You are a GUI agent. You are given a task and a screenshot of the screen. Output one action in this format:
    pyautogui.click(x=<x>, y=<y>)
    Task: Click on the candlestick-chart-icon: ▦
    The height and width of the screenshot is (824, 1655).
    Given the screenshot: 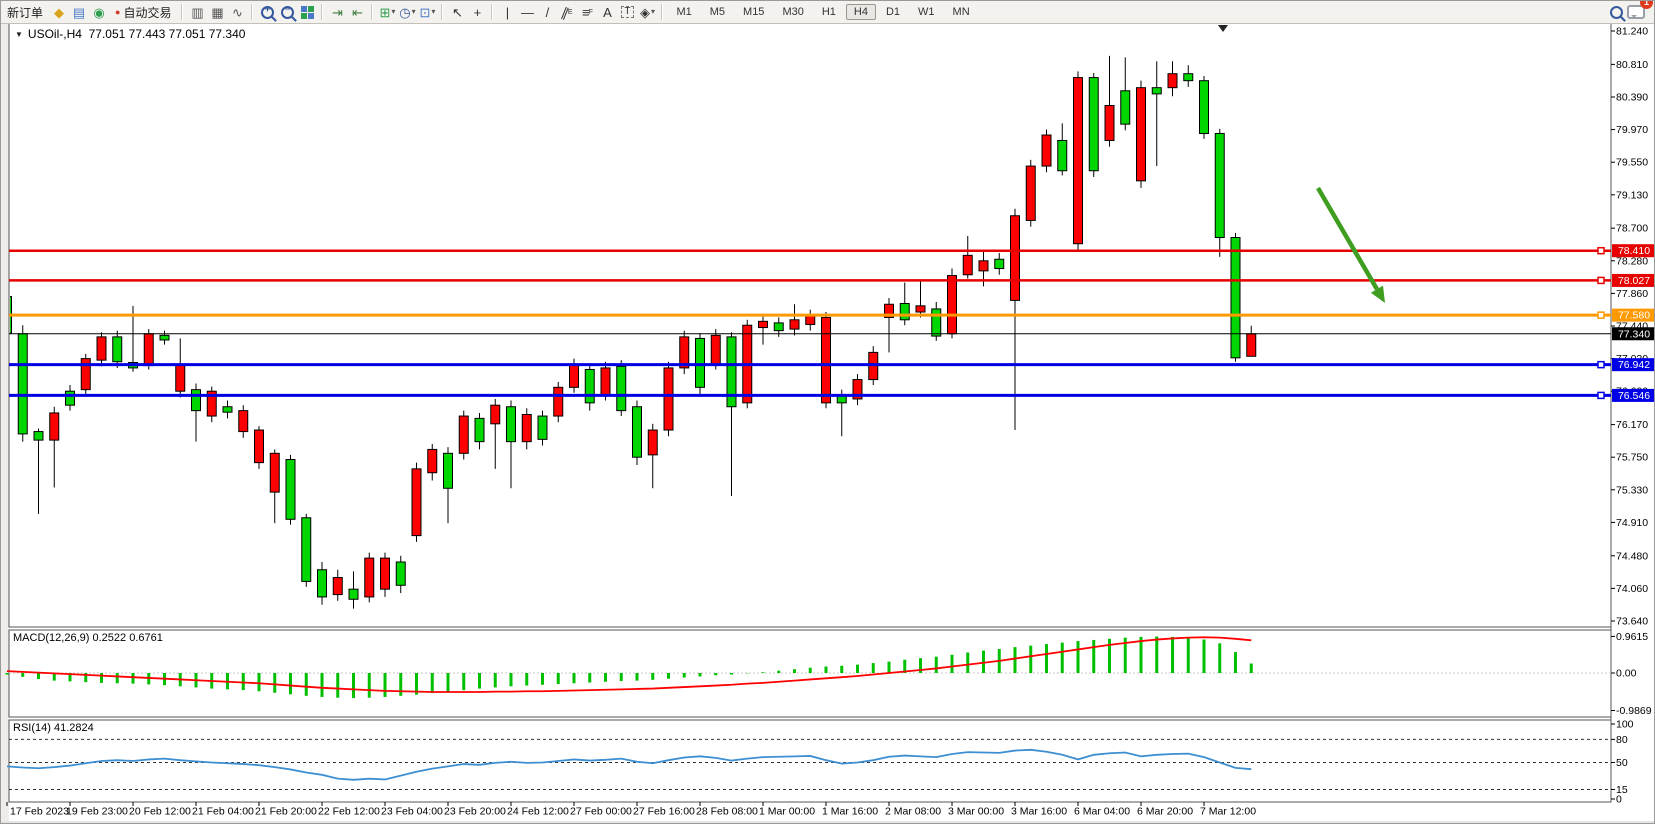 What is the action you would take?
    pyautogui.click(x=217, y=12)
    